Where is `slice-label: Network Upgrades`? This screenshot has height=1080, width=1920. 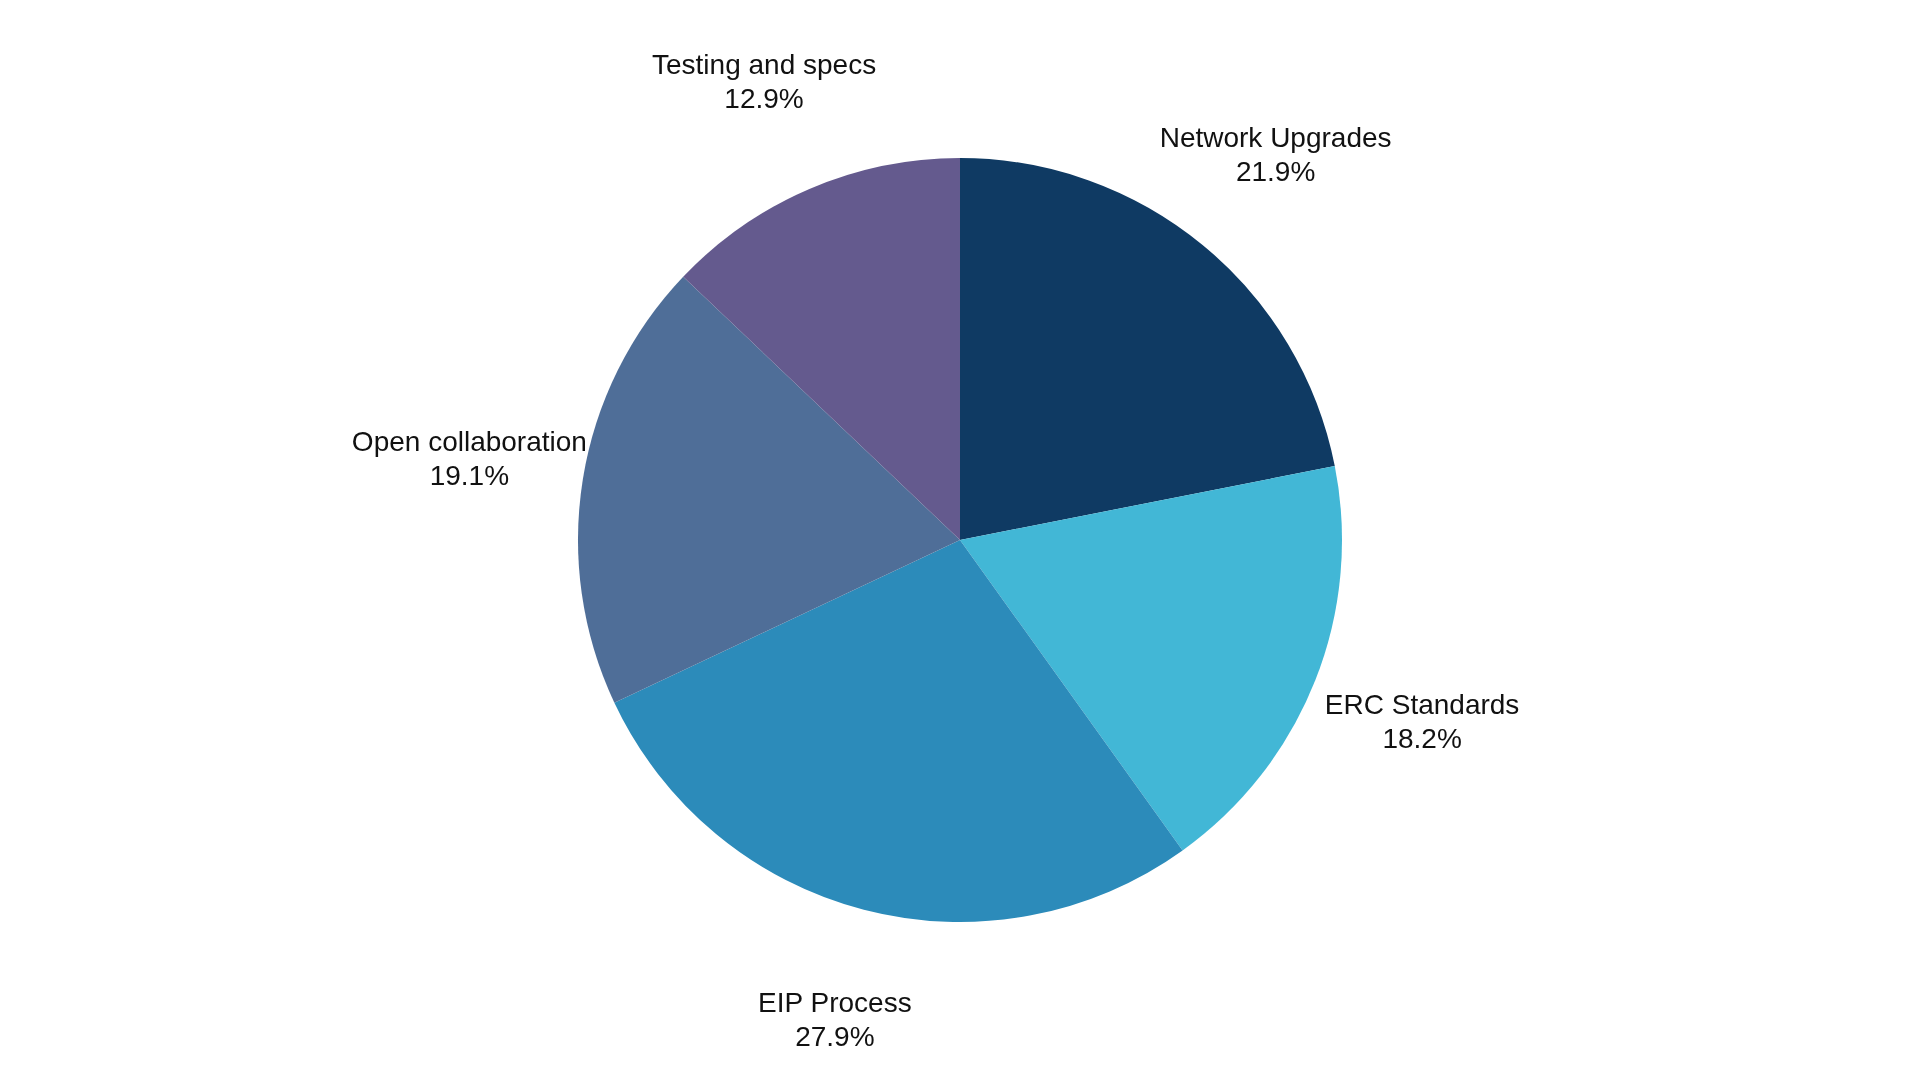 slice-label: Network Upgrades is located at coordinates (1275, 137).